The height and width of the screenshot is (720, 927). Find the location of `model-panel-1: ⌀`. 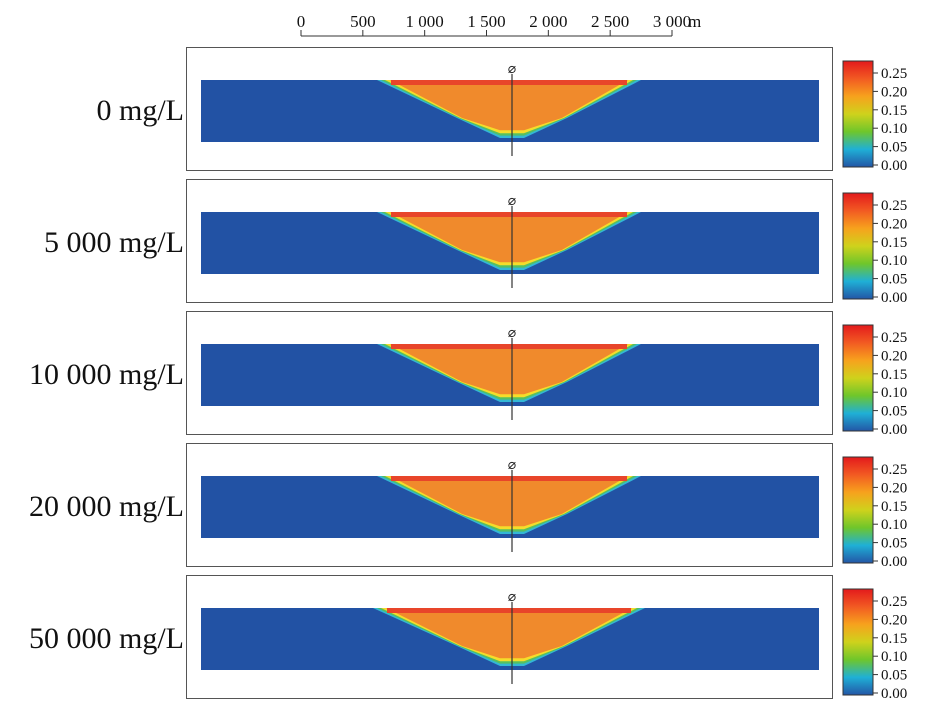

model-panel-1: ⌀ is located at coordinates (509, 241).